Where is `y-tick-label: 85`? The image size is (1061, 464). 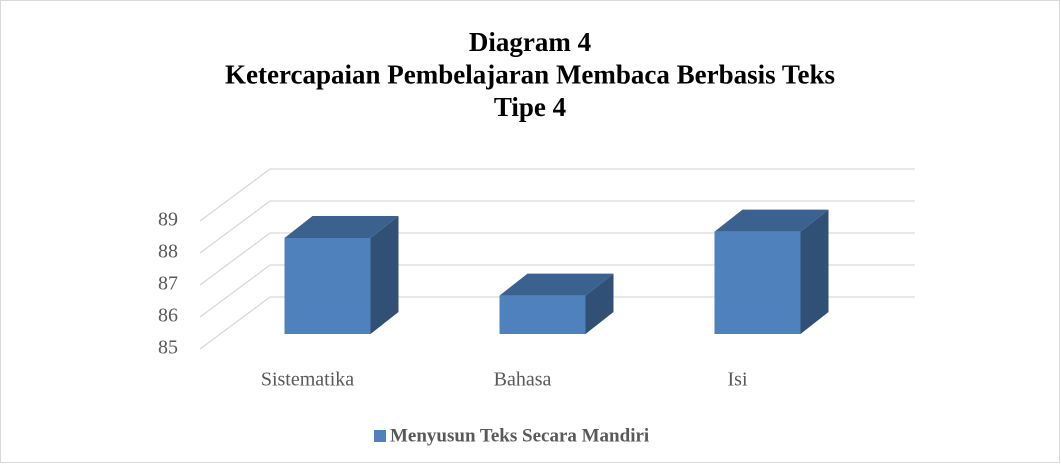
y-tick-label: 85 is located at coordinates (168, 348).